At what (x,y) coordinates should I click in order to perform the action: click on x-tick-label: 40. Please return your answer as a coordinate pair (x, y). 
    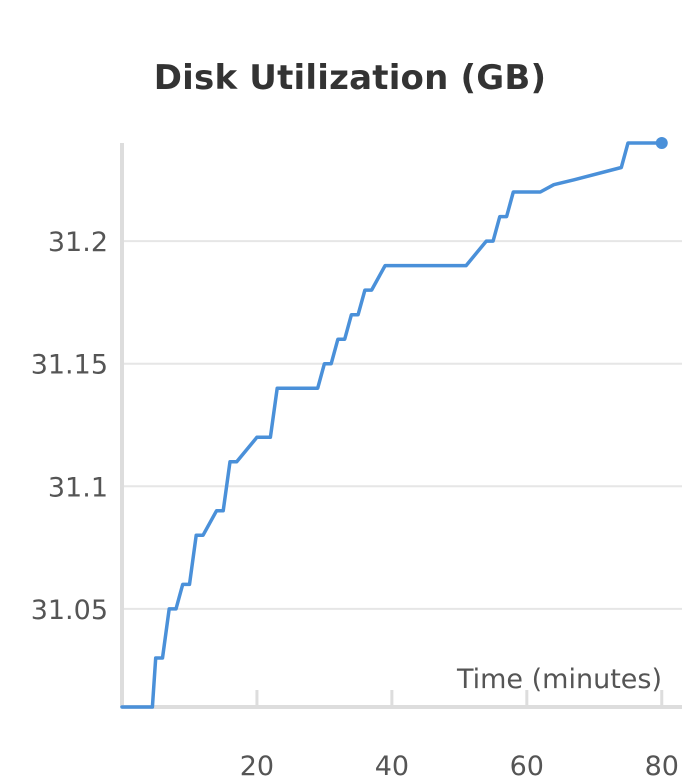
    Looking at the image, I should click on (392, 766).